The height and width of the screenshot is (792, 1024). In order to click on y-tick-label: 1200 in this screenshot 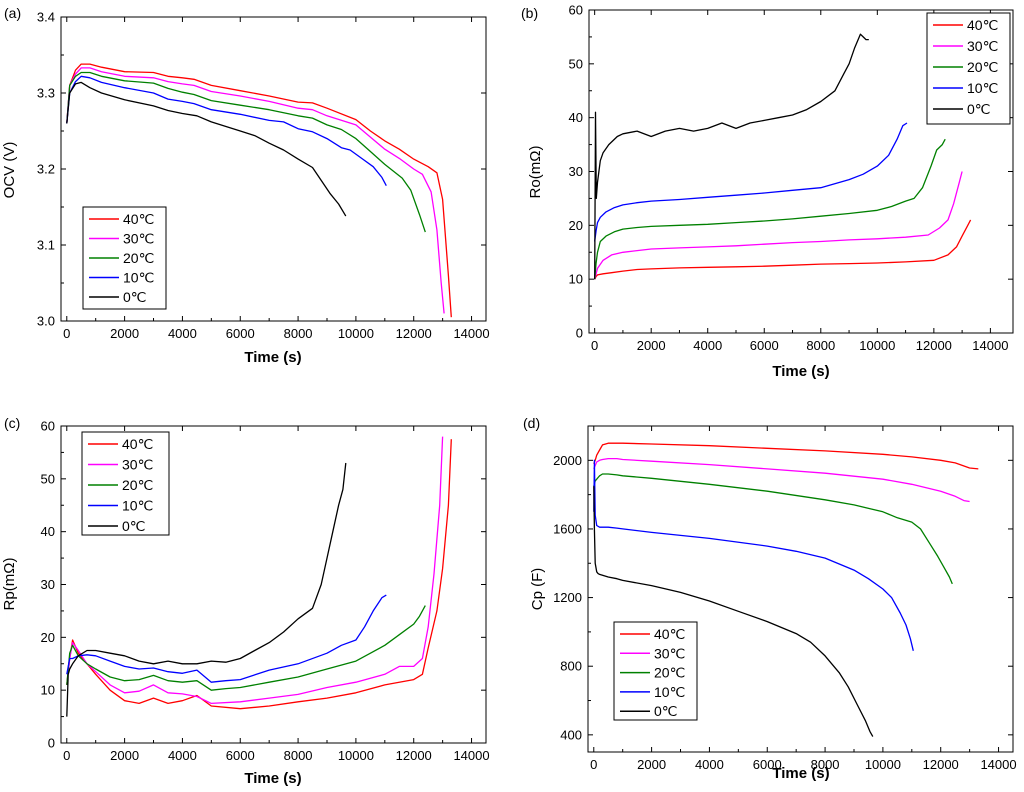, I will do `click(567, 597)`.